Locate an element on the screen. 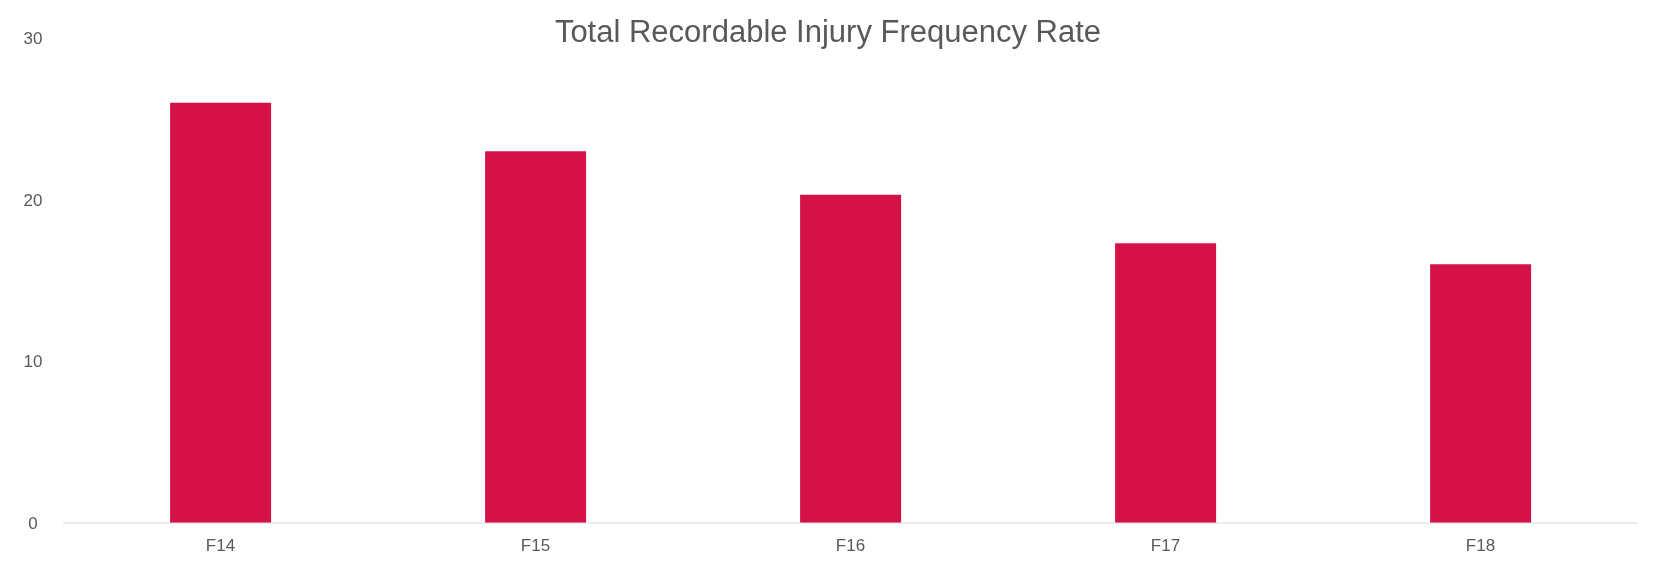  x-tick-label: F14 is located at coordinates (220, 546).